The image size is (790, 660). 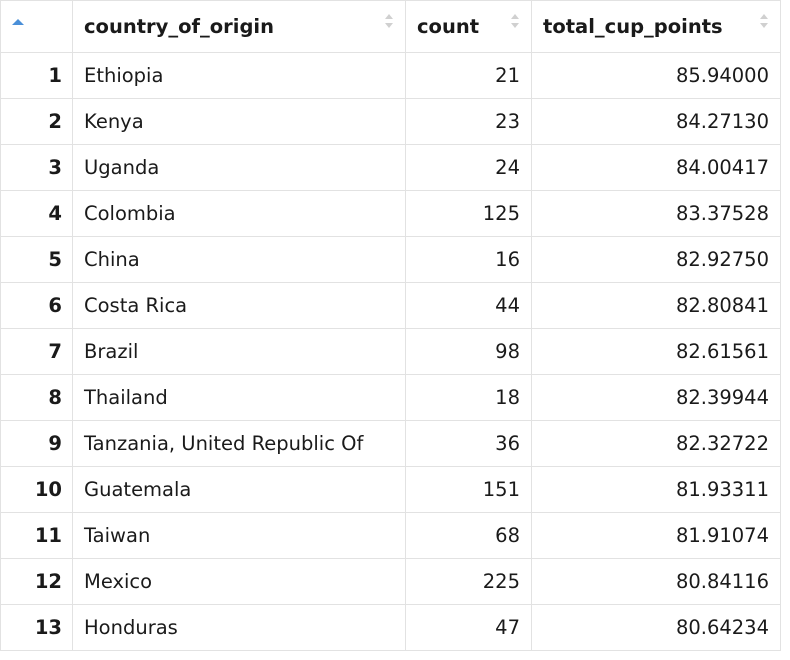 I want to click on country-cell: Uganda, so click(x=239, y=167).